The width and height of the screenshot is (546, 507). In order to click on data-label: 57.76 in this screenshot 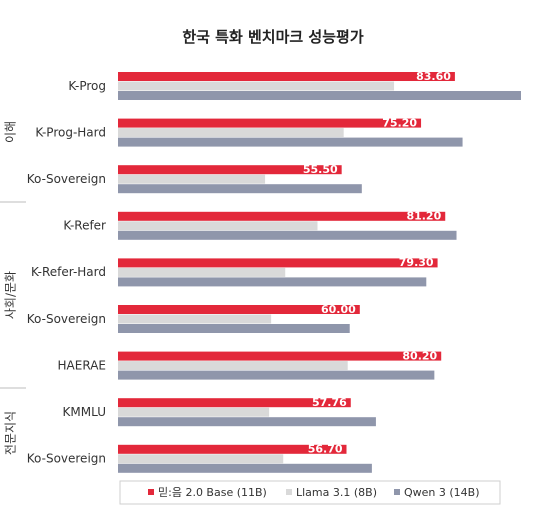, I will do `click(329, 402)`.